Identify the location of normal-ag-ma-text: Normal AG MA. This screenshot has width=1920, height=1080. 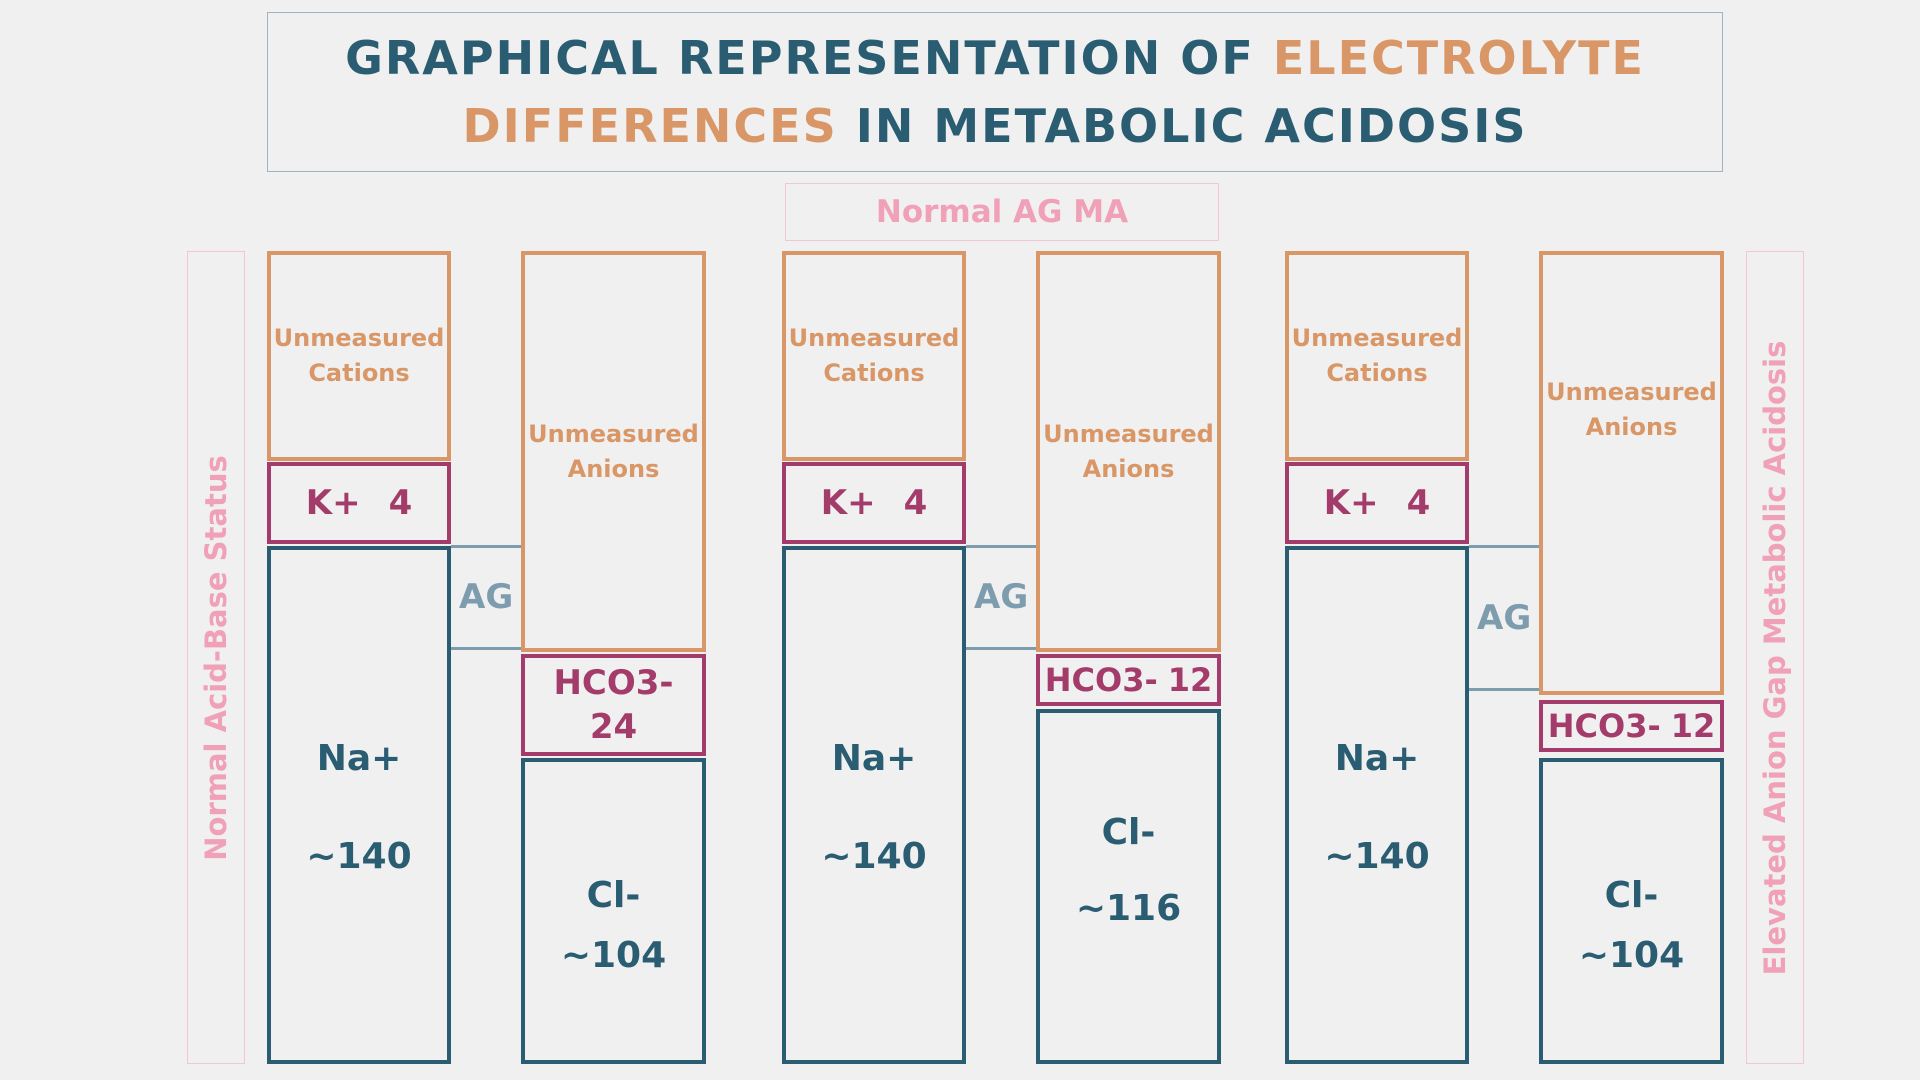
(1002, 212).